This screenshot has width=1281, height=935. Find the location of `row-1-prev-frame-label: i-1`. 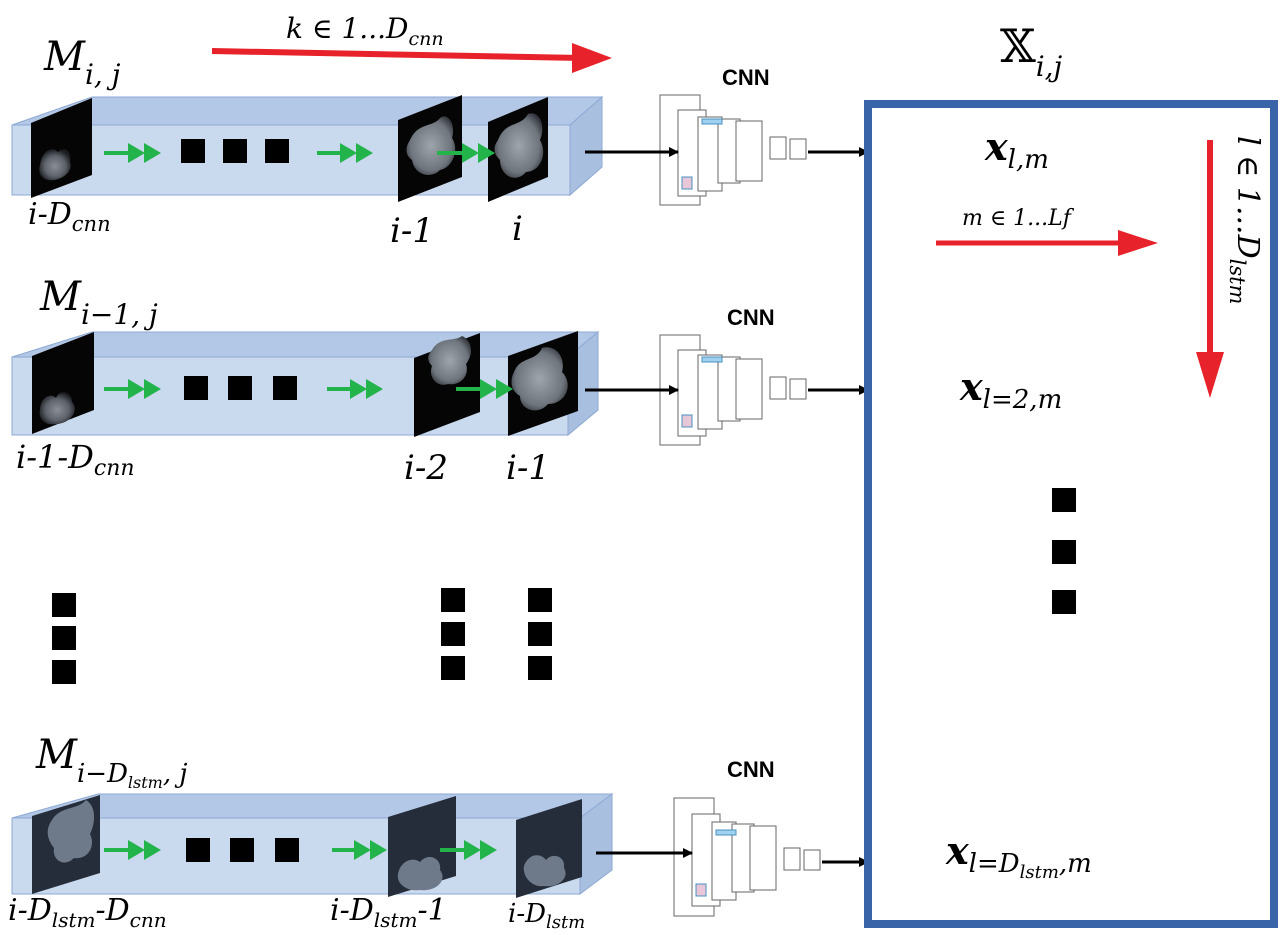

row-1-prev-frame-label: i-1 is located at coordinates (412, 231).